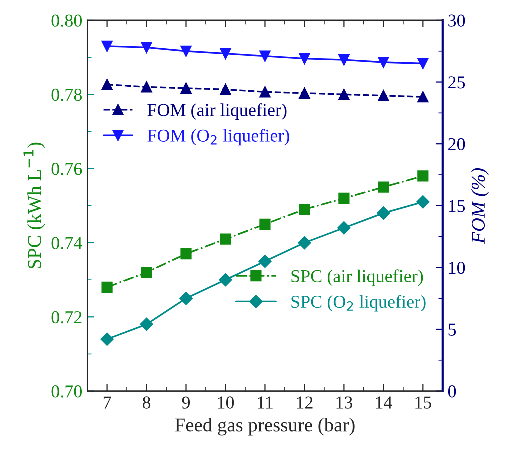  I want to click on y2-tick-label: 30, so click(457, 20).